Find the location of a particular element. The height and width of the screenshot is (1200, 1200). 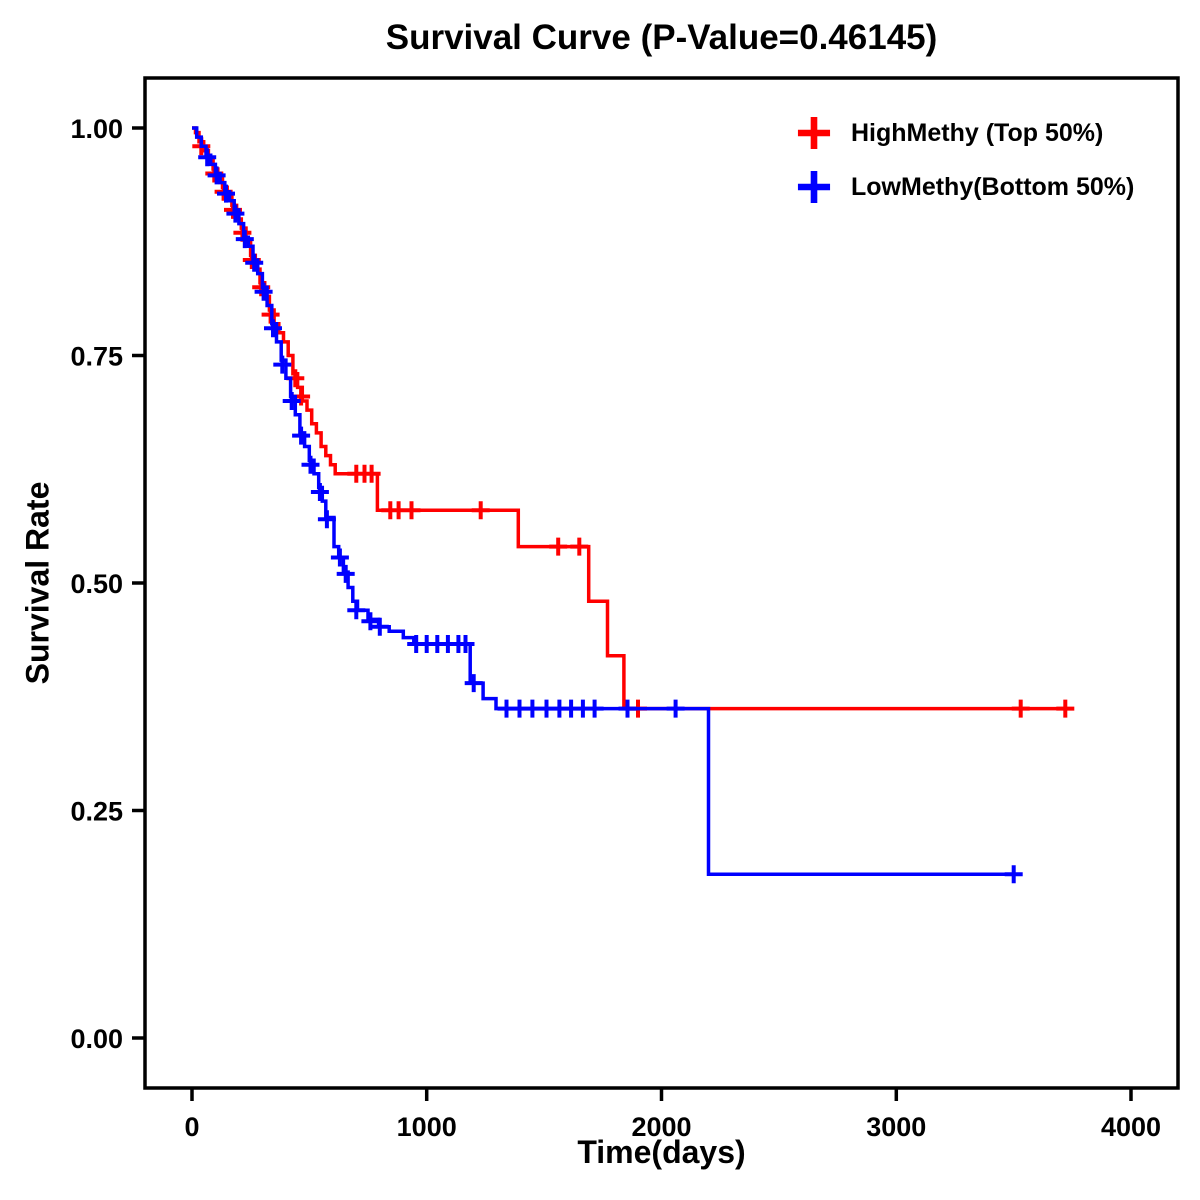

legend-item-highmethy: HighMethy (Top 50%) is located at coordinates (964, 133).